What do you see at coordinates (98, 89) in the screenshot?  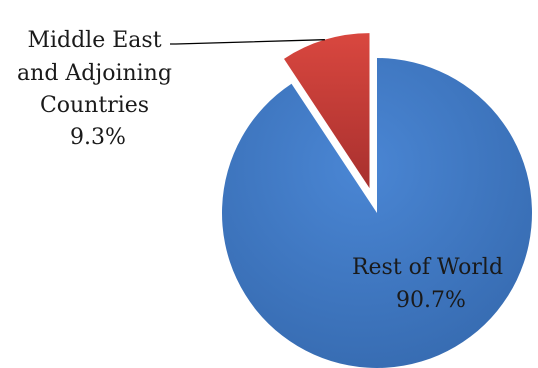 I see `middle-east-label: Middle East and Adjoining Countries 9.3%` at bounding box center [98, 89].